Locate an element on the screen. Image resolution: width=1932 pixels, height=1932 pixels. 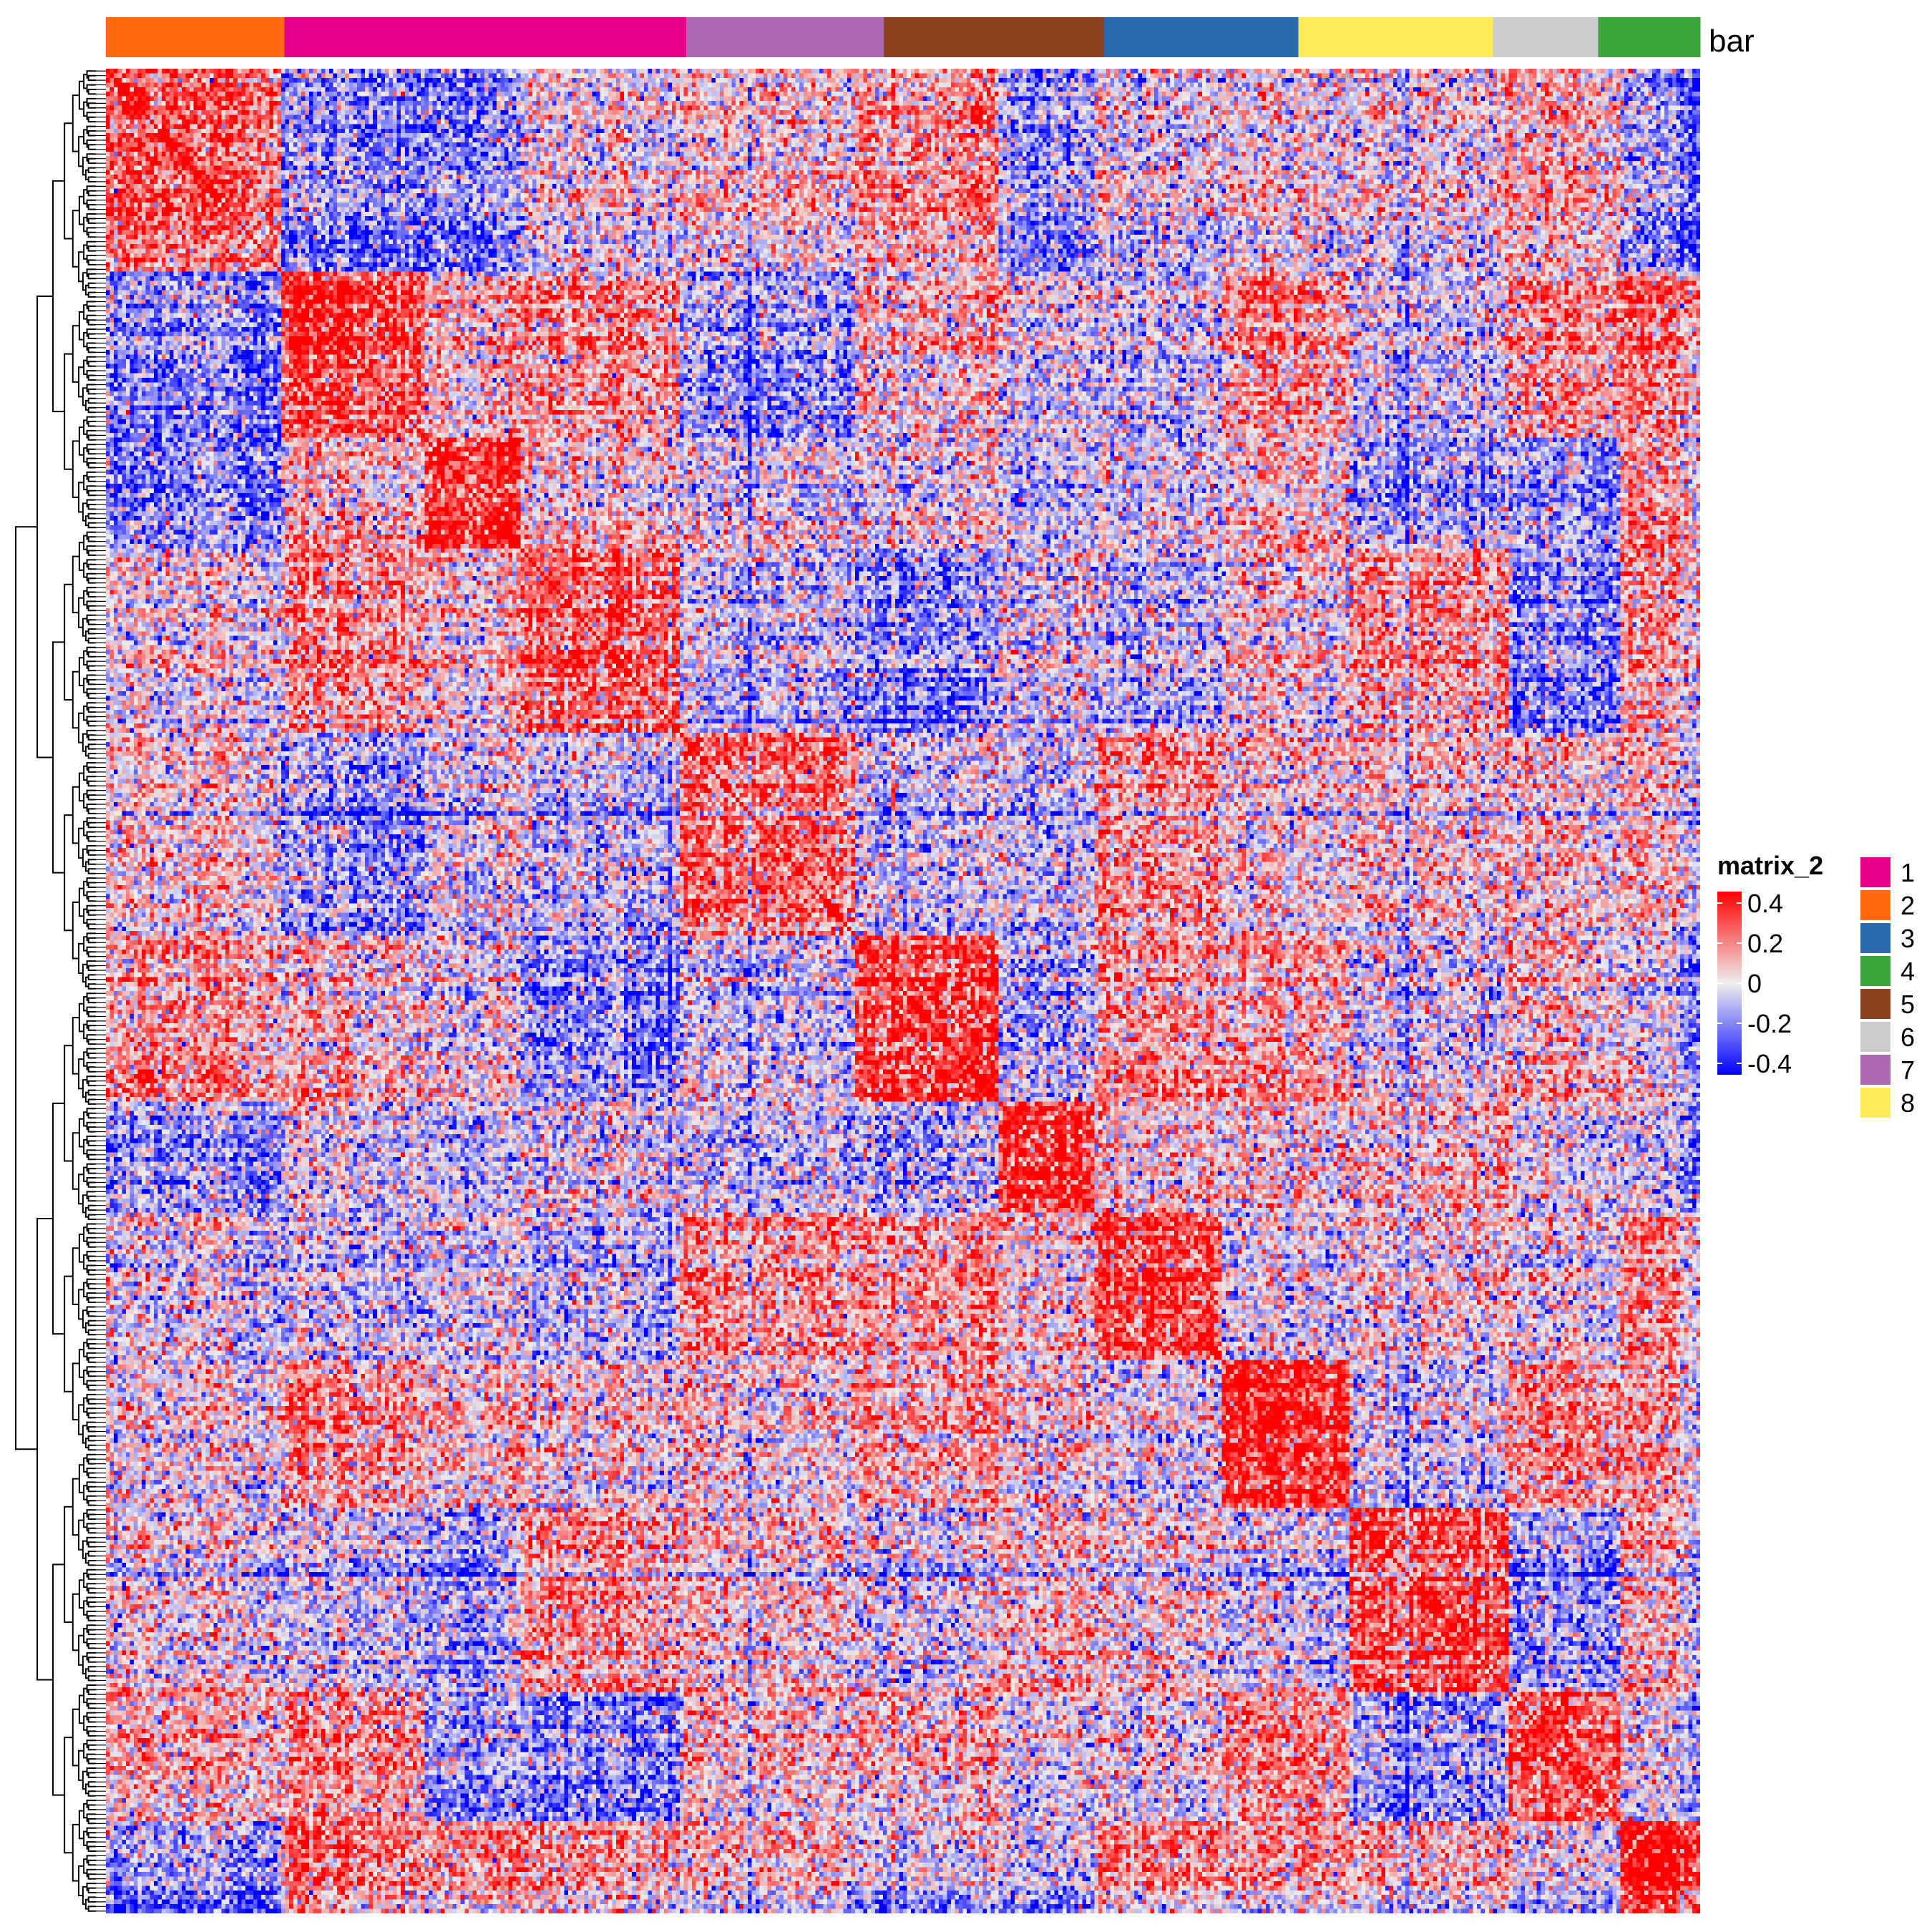
color-legend-ticks: 0.4 0.2 0 -0.2 -0.4 is located at coordinates (1754, 983).